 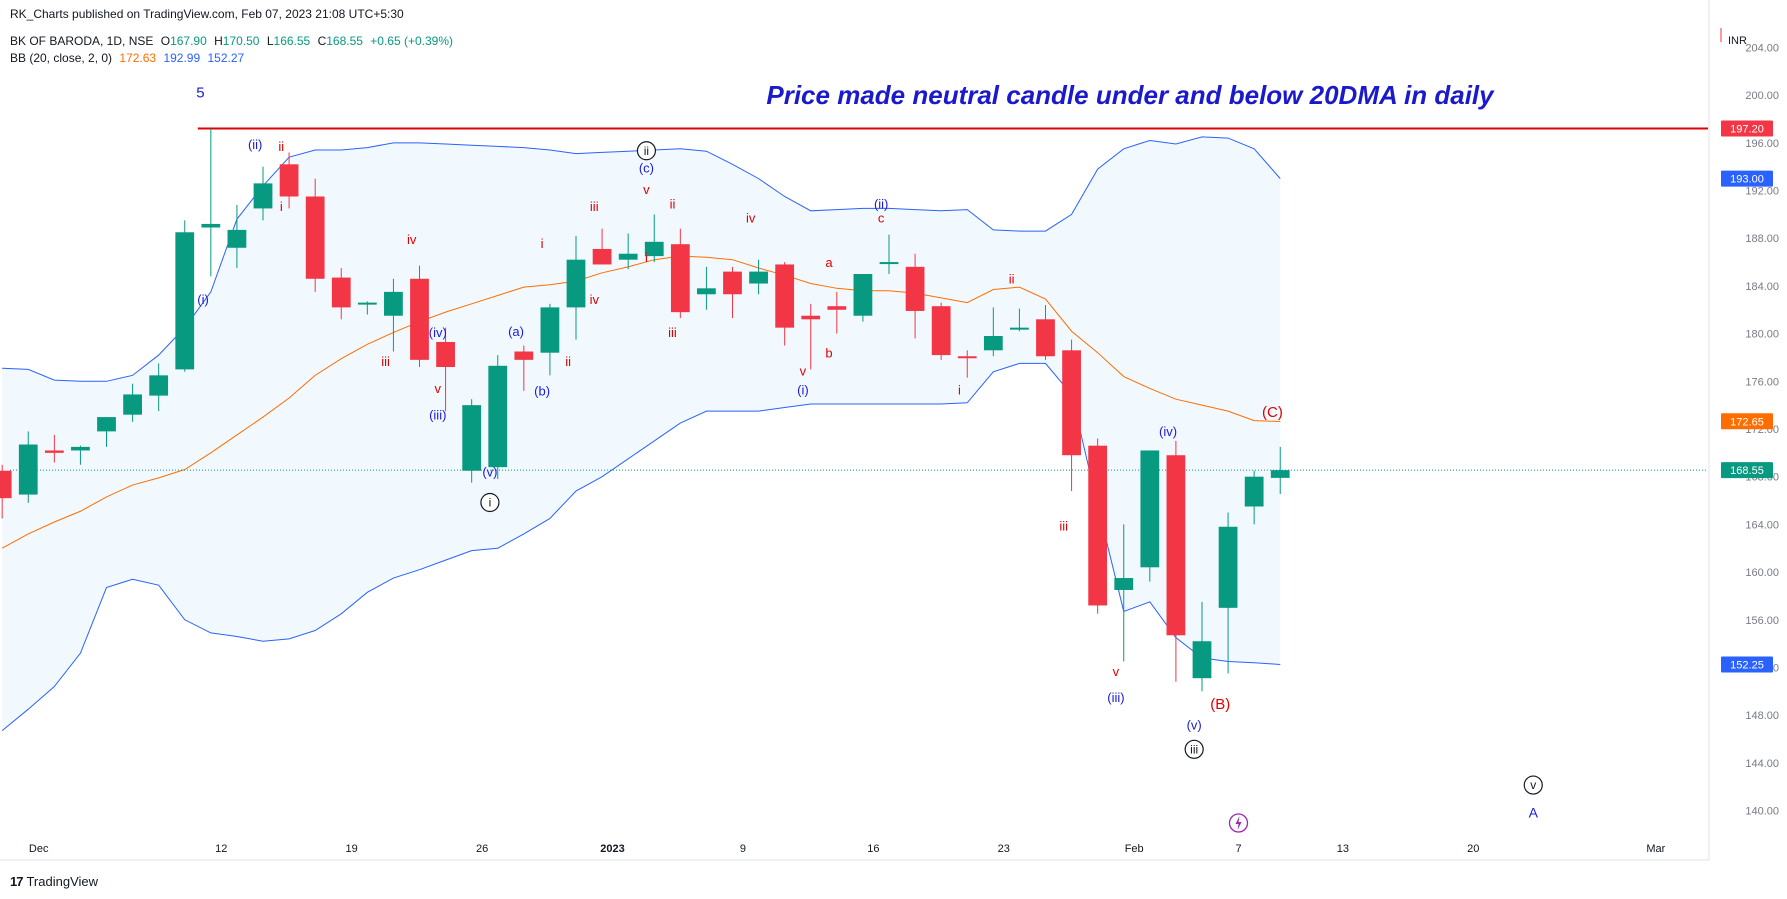 I want to click on low-value: 166.55, so click(x=292, y=41).